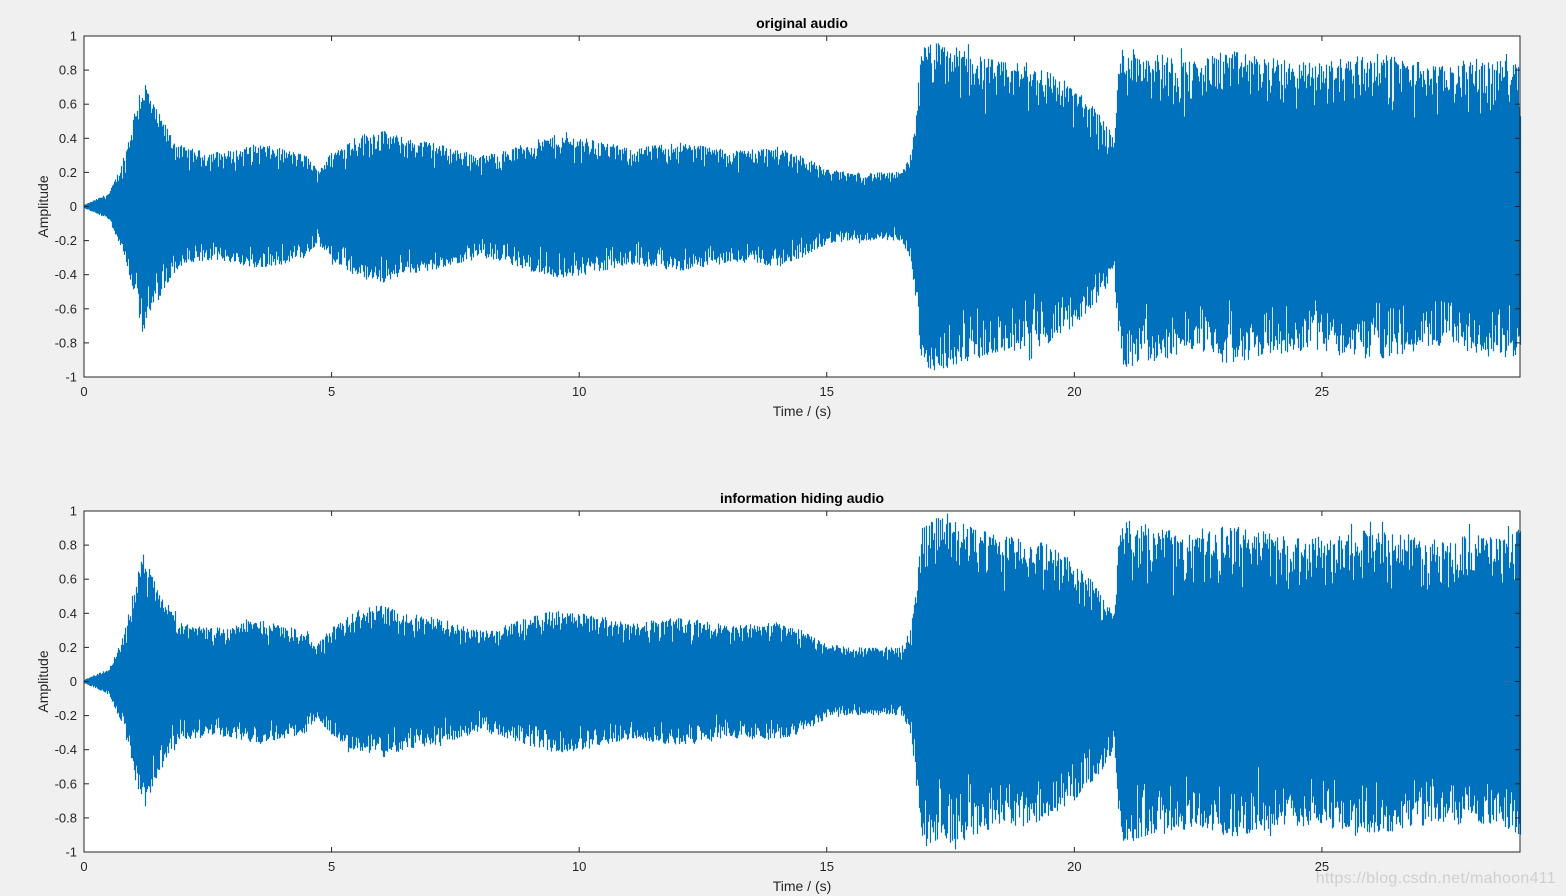 The image size is (1566, 896). Describe the element at coordinates (1435, 878) in the screenshot. I see `watermark: https://blog.csdn.net/mahoon411` at that location.